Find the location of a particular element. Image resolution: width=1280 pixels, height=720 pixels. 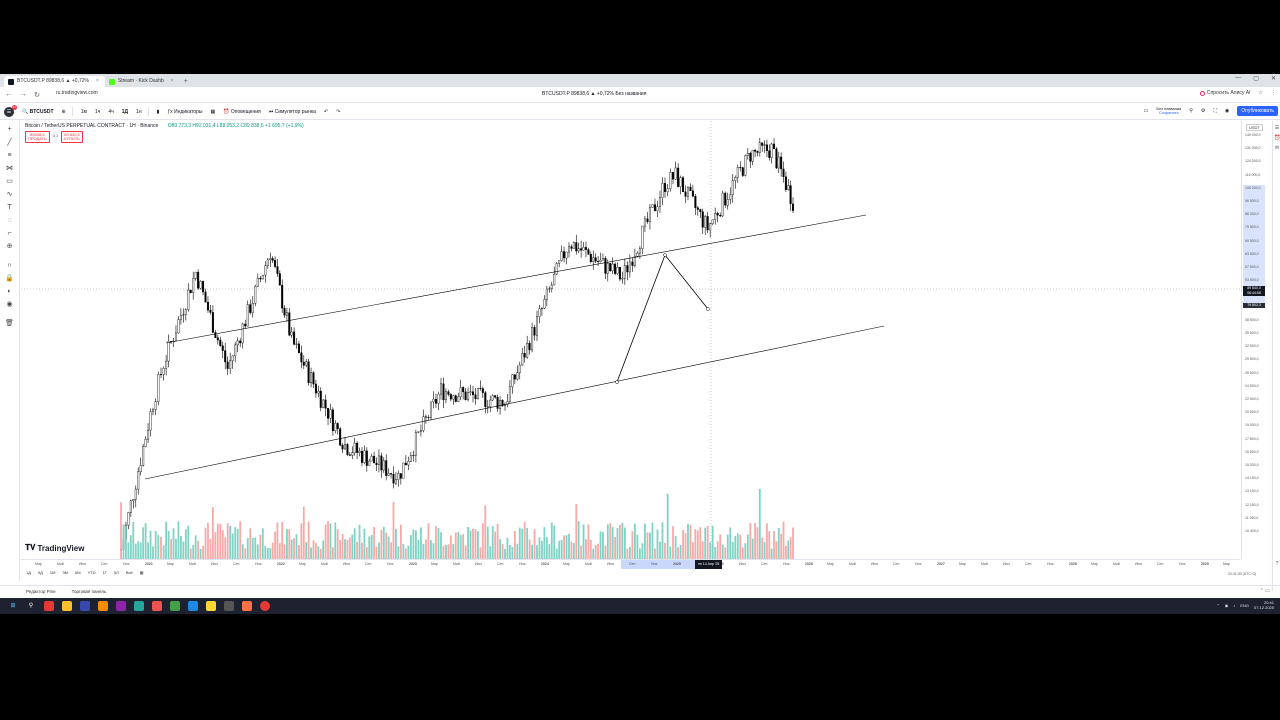

save-layout-button: Без названия Сохранить is located at coordinates (1169, 110).